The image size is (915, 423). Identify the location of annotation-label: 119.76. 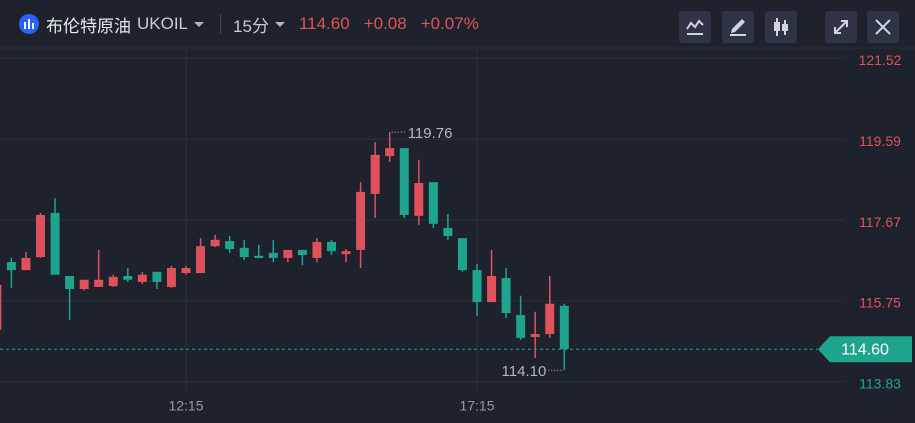
(430, 133).